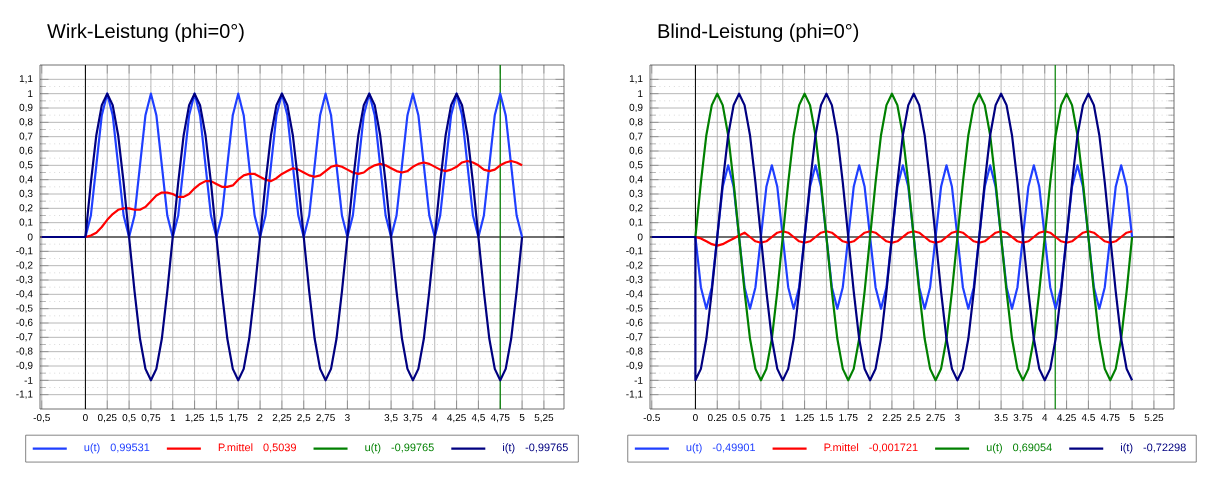  Describe the element at coordinates (1001, 418) in the screenshot. I see `x-tick-label: 3.5` at that location.